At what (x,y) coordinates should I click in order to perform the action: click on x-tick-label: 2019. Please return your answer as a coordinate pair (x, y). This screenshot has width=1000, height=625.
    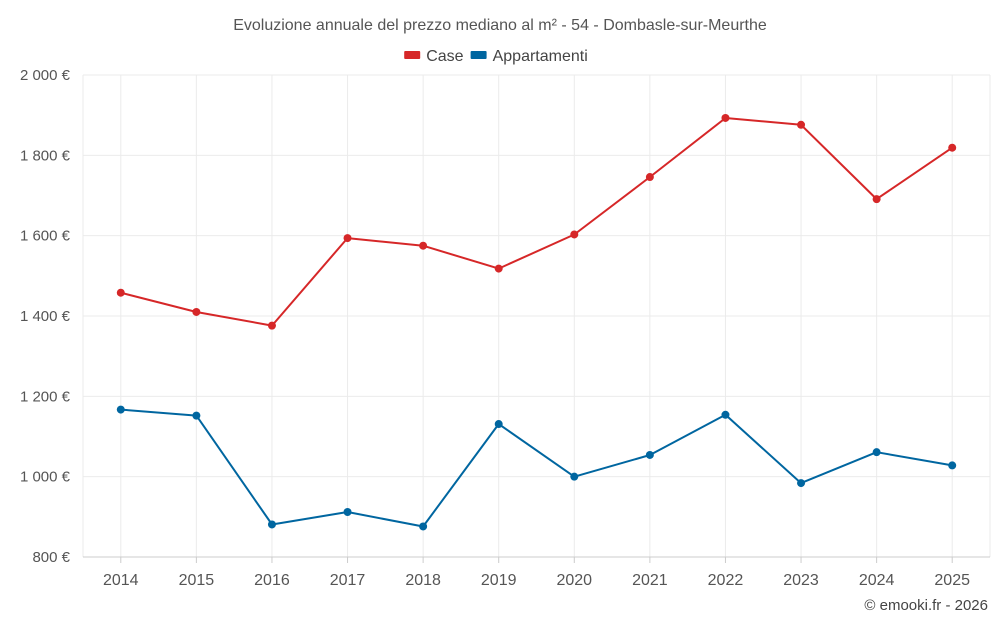
    Looking at the image, I should click on (499, 580).